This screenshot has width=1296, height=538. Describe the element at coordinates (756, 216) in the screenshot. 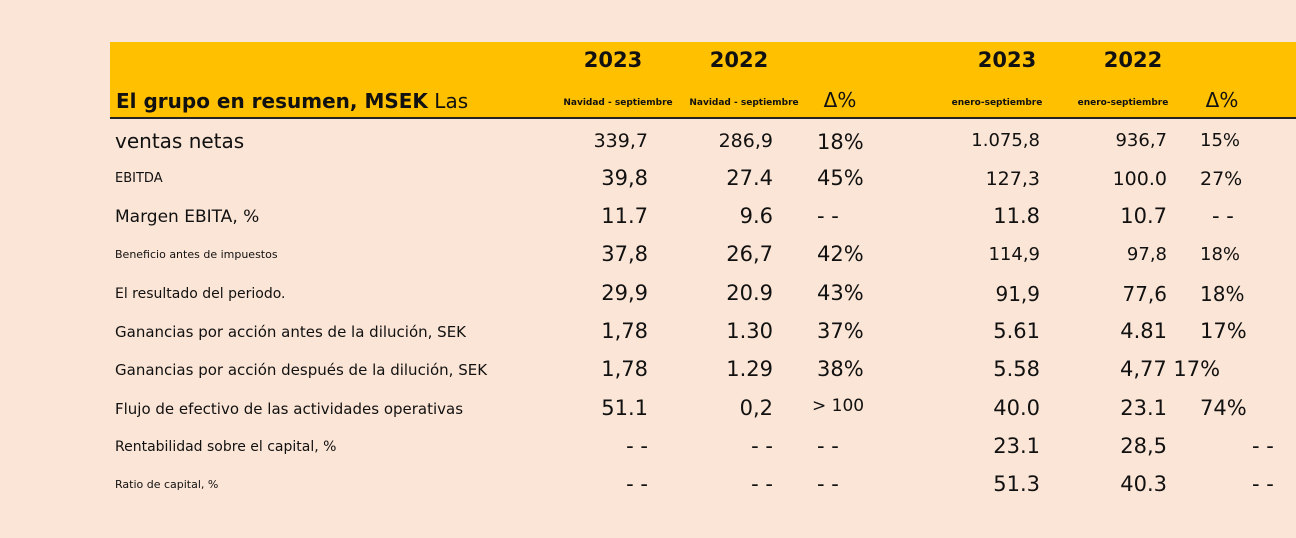

I see `value-q2022: 9.6` at that location.